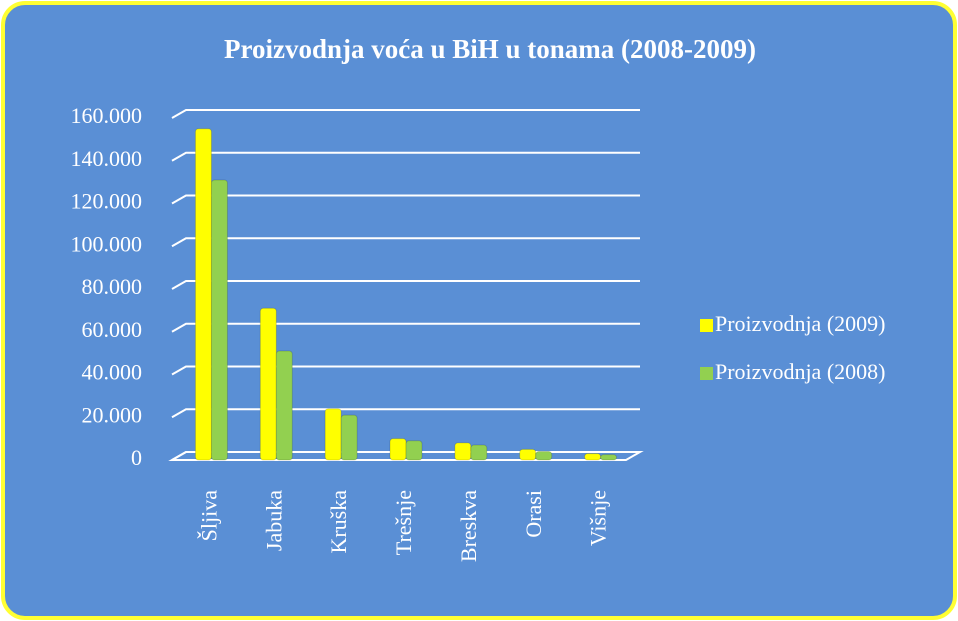 The image size is (958, 621). What do you see at coordinates (338, 522) in the screenshot?
I see `x-tick-label: Kruška` at bounding box center [338, 522].